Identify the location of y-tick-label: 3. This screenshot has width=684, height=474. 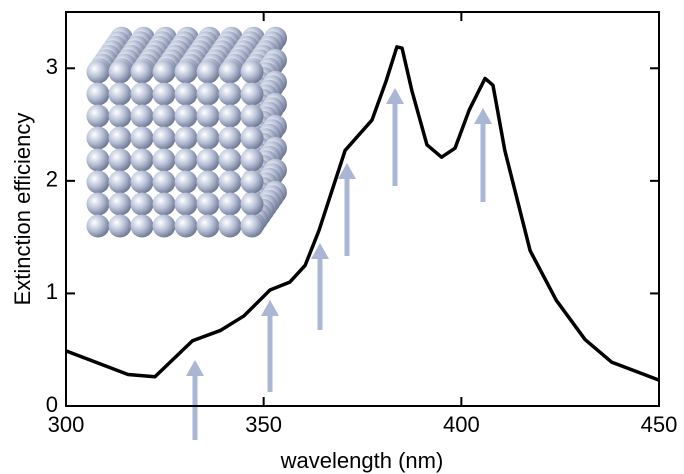
(52, 66).